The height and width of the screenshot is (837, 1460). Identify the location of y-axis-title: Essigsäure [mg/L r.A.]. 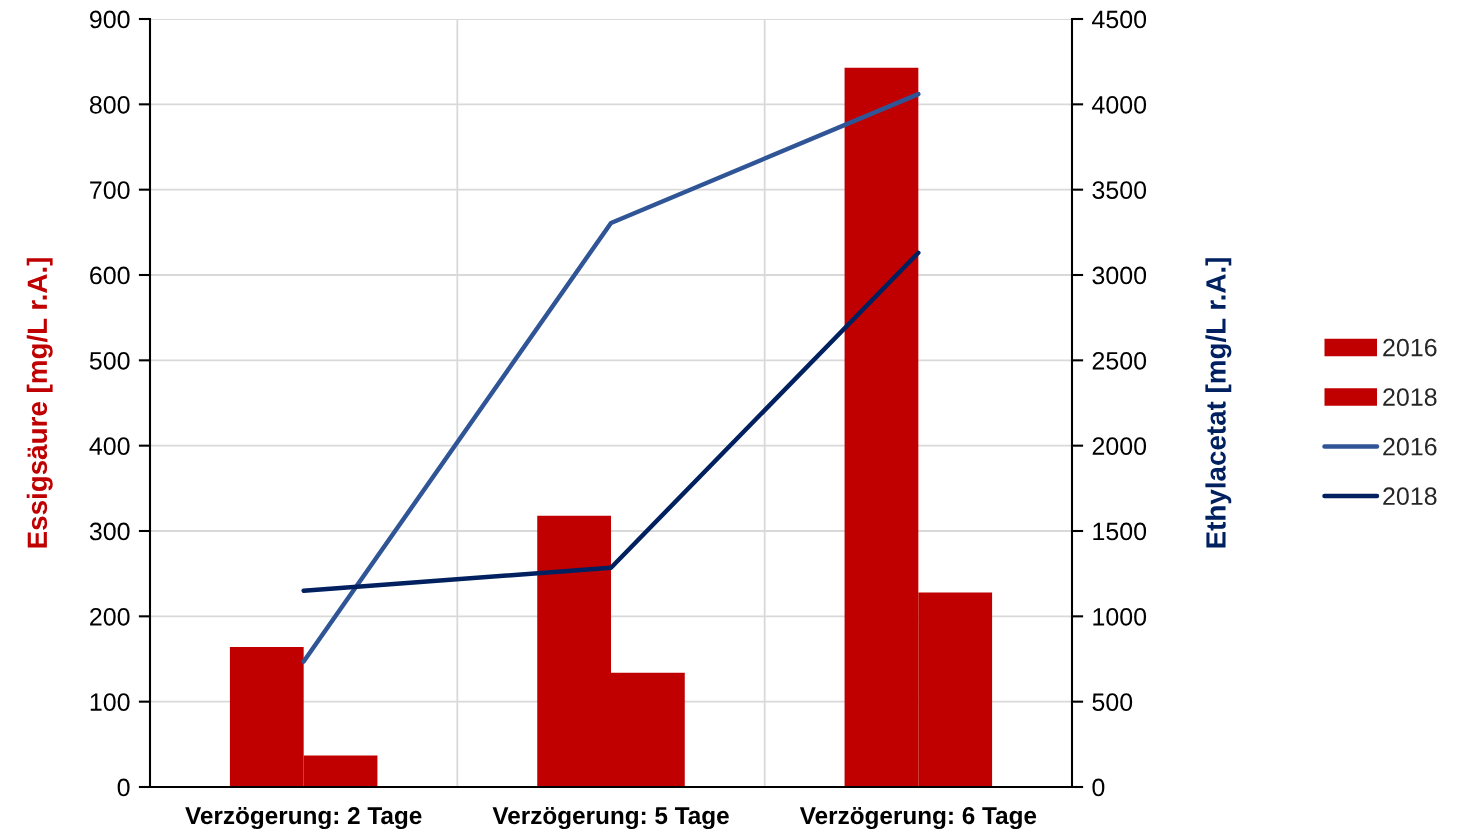
(39, 403).